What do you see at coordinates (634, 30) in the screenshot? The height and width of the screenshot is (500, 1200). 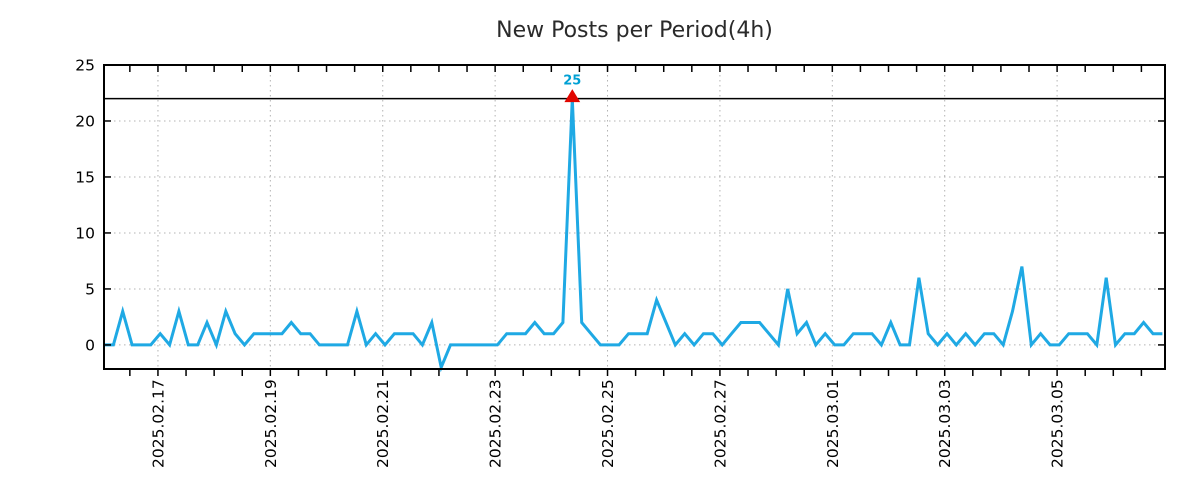 I see `chart-title: New Posts per Period(4h)` at bounding box center [634, 30].